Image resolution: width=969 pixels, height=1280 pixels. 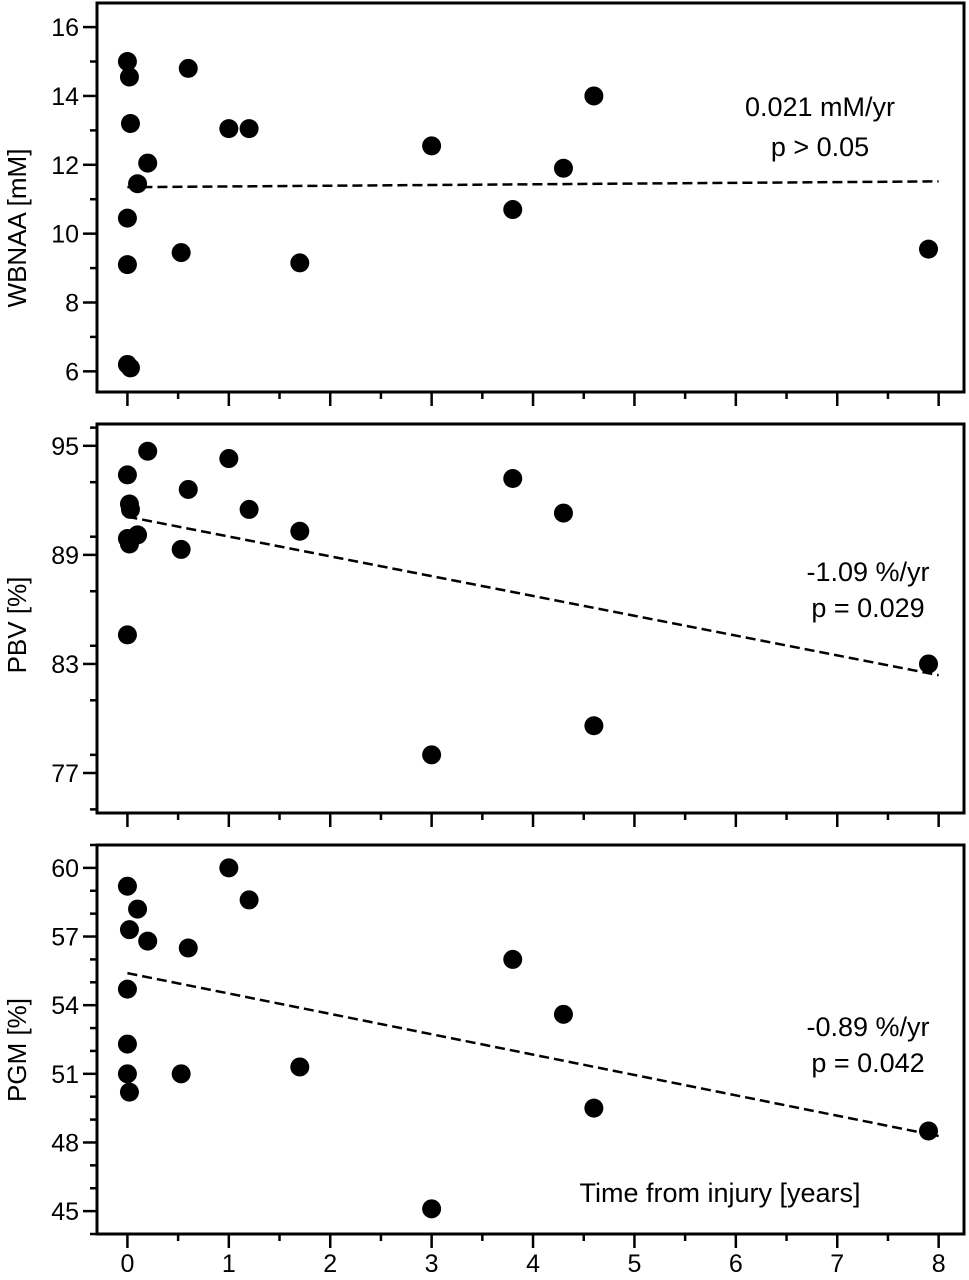 I want to click on y-tick-label: 12, so click(x=65, y=166).